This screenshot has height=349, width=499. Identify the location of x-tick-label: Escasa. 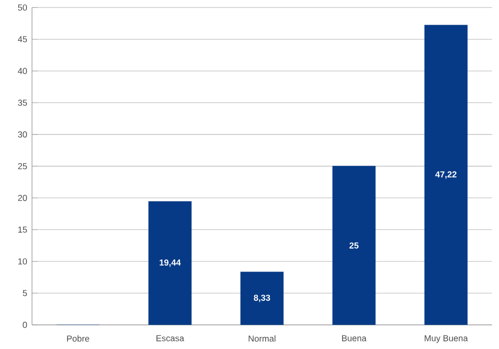
(170, 338).